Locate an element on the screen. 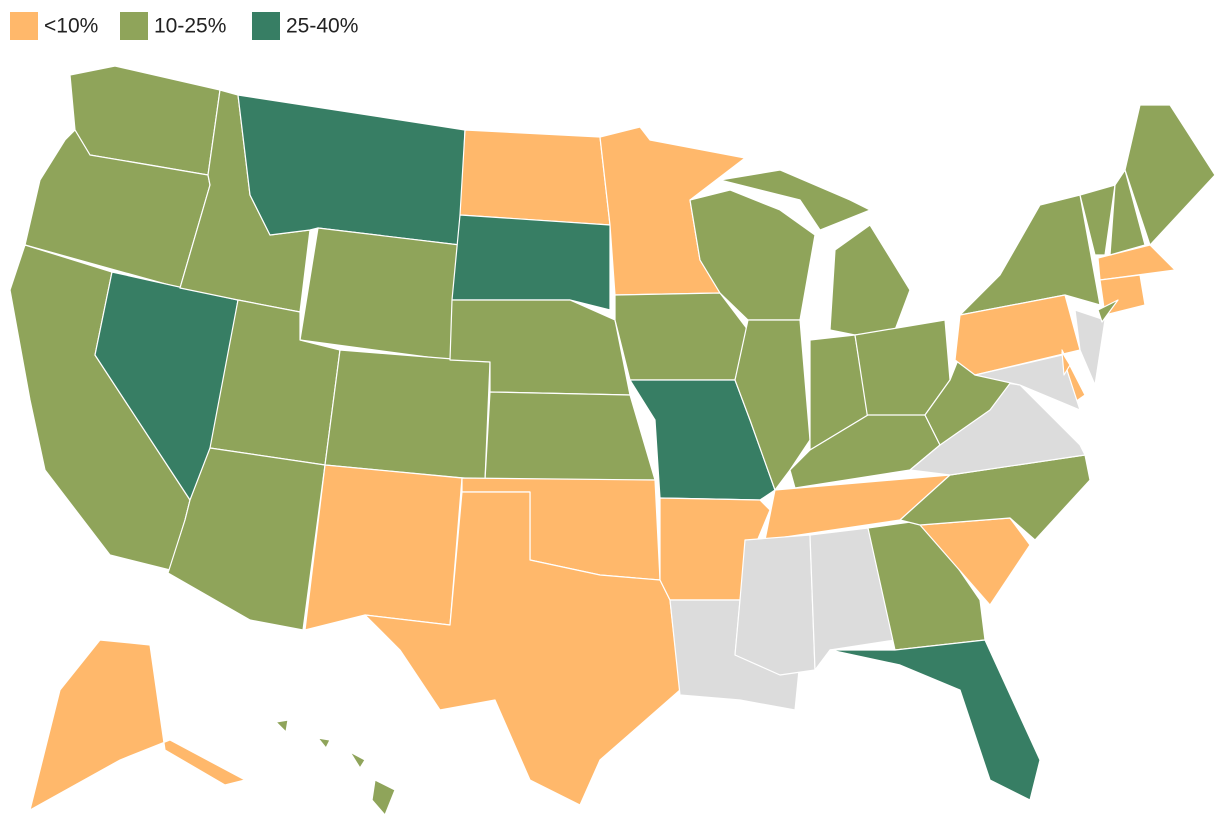 Image resolution: width=1220 pixels, height=830 pixels. legend-label: 25-40% is located at coordinates (322, 26).